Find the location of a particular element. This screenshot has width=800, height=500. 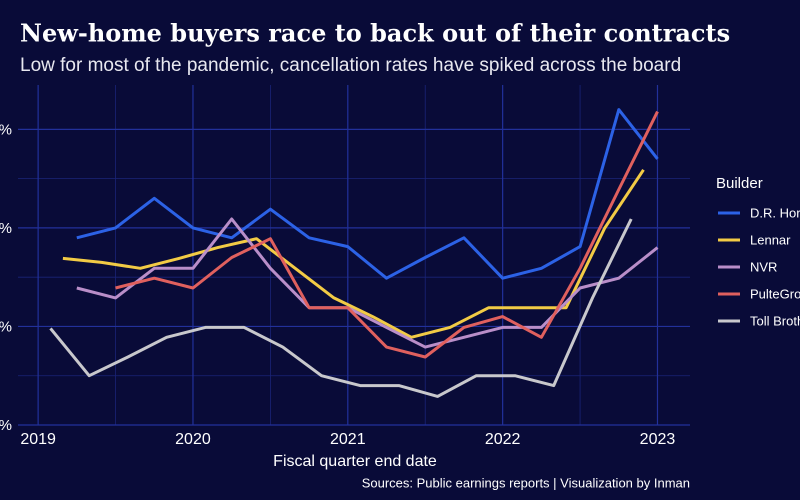

legend-label: D.R. Horton is located at coordinates (775, 212).